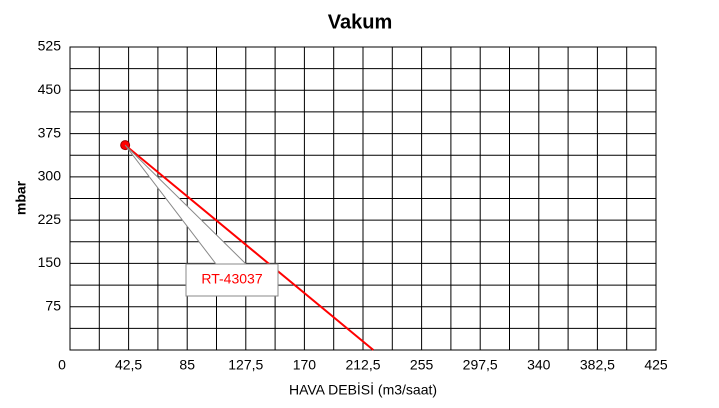 The height and width of the screenshot is (408, 719). What do you see at coordinates (597, 365) in the screenshot?
I see `x-tick-label: 382,5` at bounding box center [597, 365].